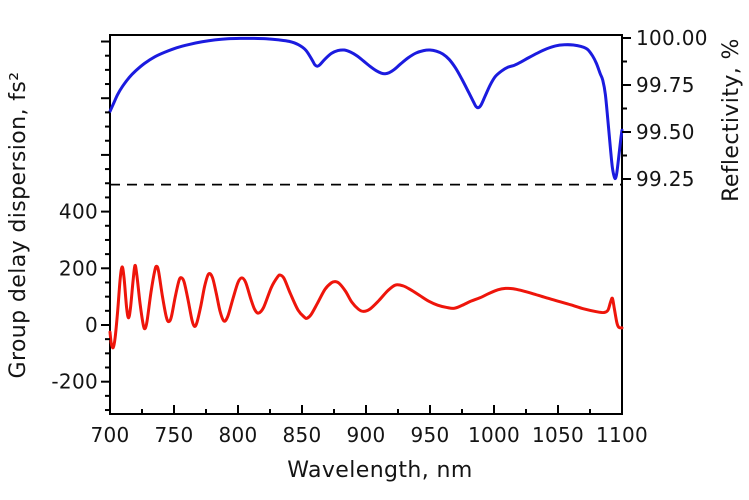  Describe the element at coordinates (91, 325) in the screenshot. I see `left-y-tick-label: 0` at that location.